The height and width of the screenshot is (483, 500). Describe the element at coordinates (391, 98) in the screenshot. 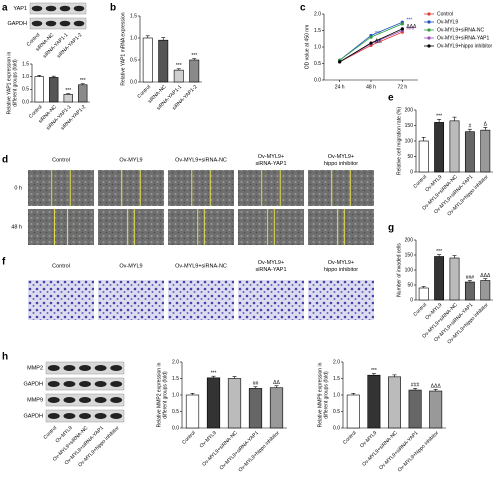

I see `panel-letter: e` at that location.